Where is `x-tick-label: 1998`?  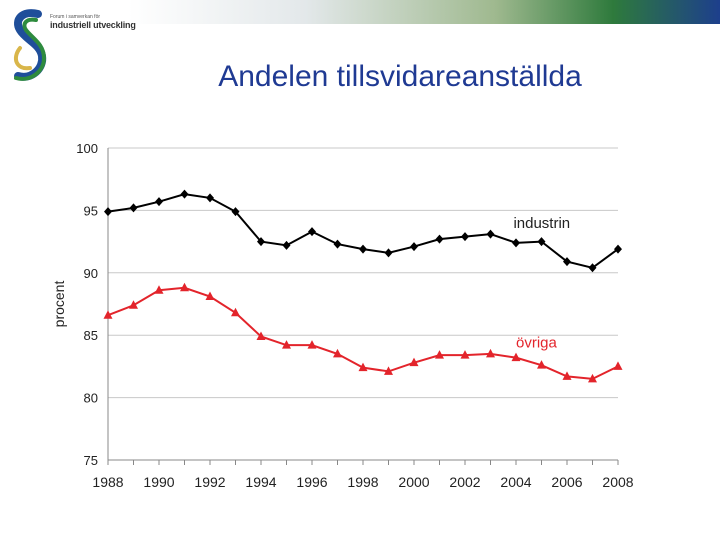 x-tick-label: 1998 is located at coordinates (362, 482).